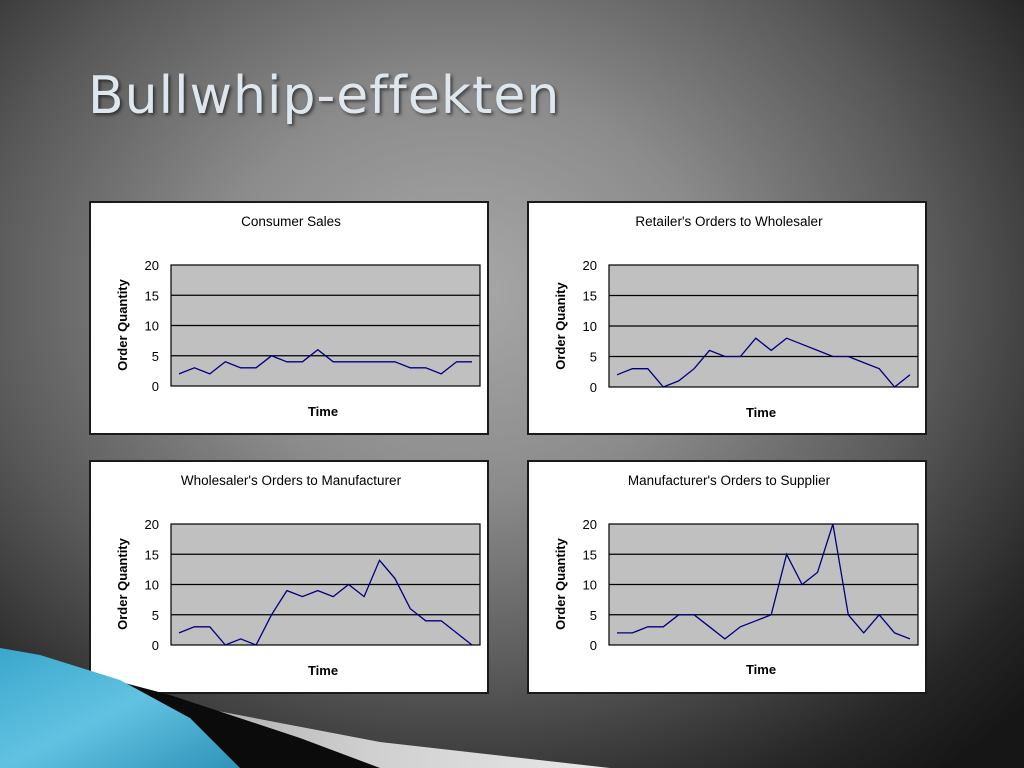 The width and height of the screenshot is (1024, 768). Describe the element at coordinates (560, 326) in the screenshot. I see `y-axis-label: Order Quanity` at that location.